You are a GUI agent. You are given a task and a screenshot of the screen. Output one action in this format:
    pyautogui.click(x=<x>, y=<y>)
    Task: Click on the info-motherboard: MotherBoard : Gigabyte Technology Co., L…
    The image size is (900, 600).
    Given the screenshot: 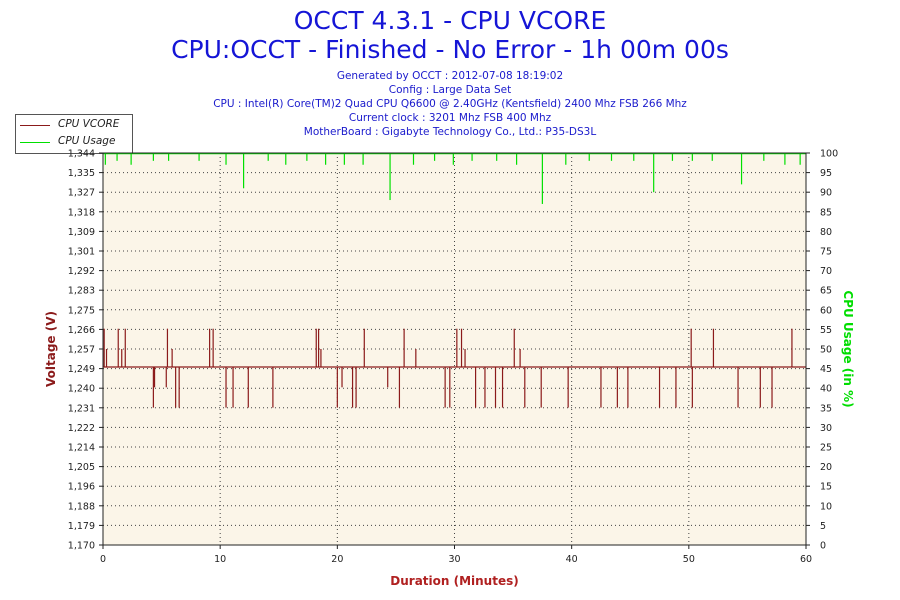 What is the action you would take?
    pyautogui.click(x=450, y=132)
    